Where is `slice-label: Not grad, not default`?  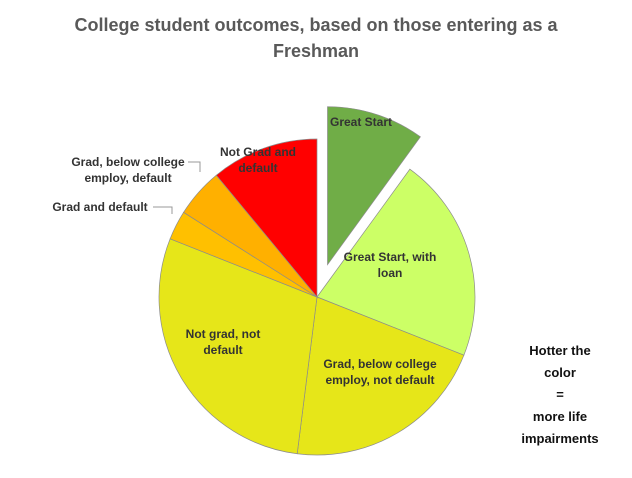 slice-label: Not grad, not default is located at coordinates (223, 342).